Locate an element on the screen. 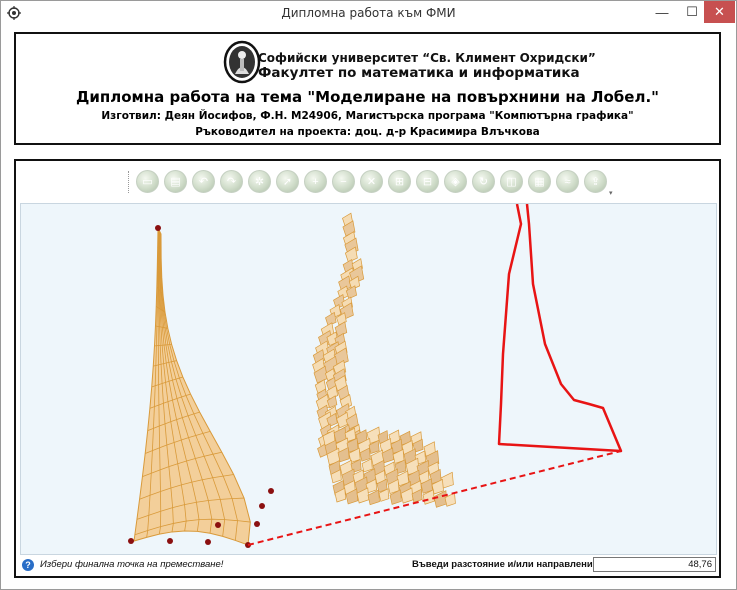 The width and height of the screenshot is (737, 590). surface-fill is located at coordinates (192, 386).